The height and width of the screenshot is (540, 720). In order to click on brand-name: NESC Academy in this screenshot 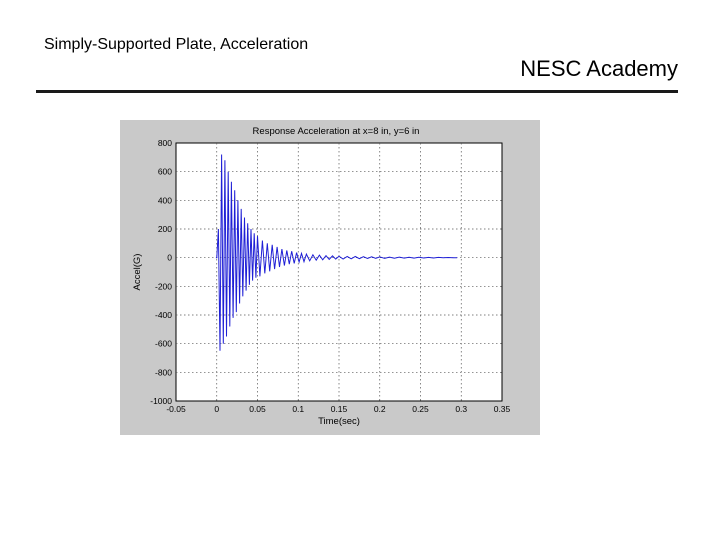, I will do `click(599, 68)`.